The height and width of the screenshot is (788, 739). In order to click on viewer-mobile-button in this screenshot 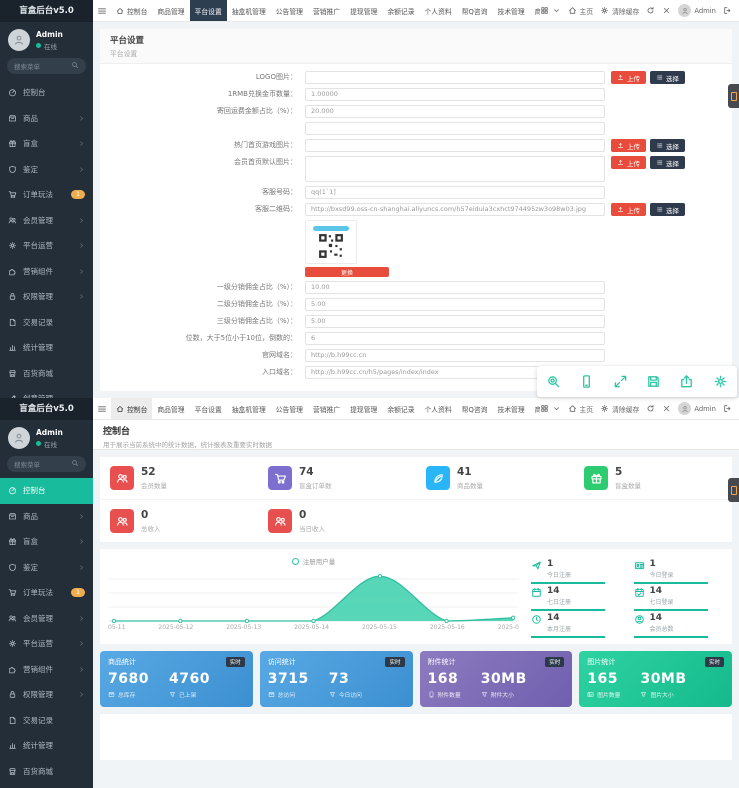, I will do `click(587, 382)`.